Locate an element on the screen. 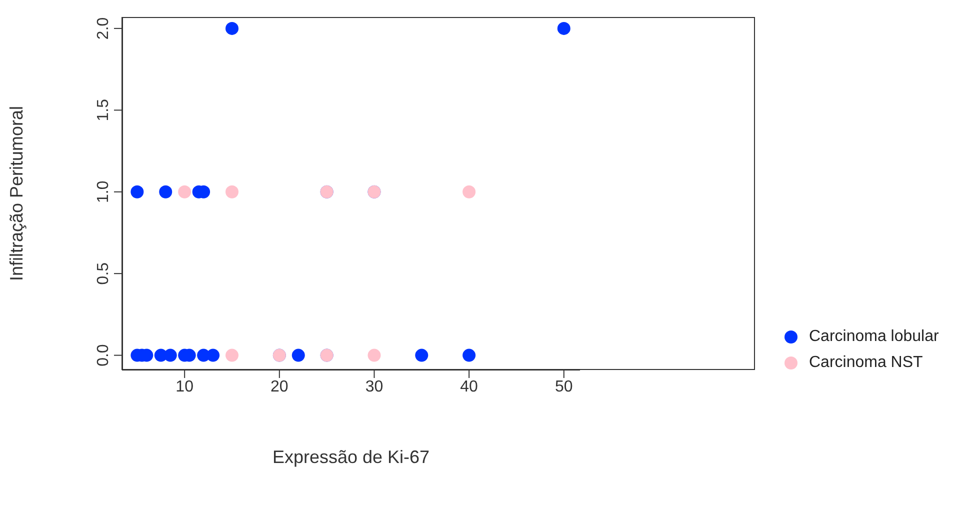 The height and width of the screenshot is (507, 965). legend-label: Carcinoma lobular is located at coordinates (874, 337).